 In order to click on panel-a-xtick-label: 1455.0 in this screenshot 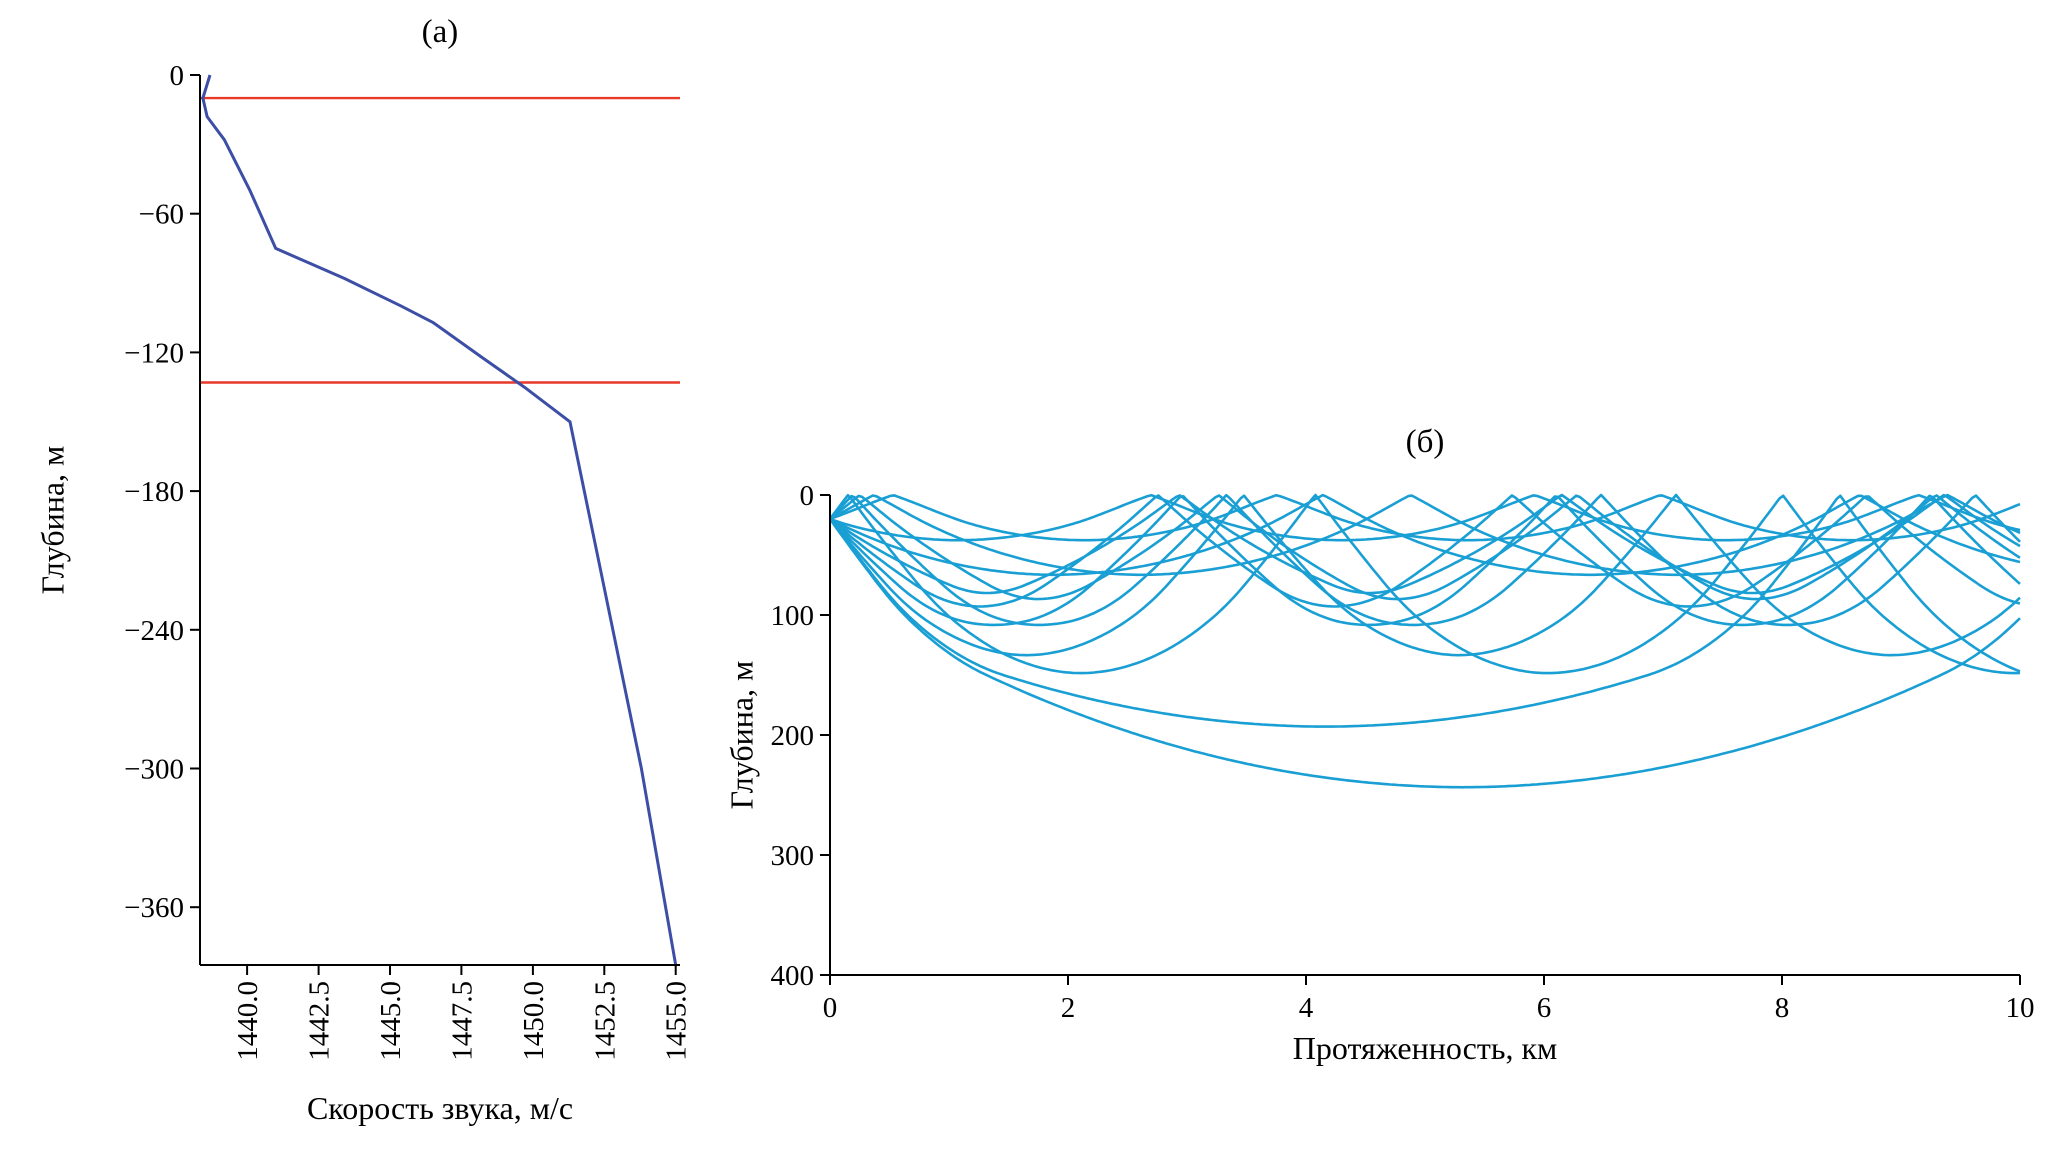, I will do `click(677, 1021)`.